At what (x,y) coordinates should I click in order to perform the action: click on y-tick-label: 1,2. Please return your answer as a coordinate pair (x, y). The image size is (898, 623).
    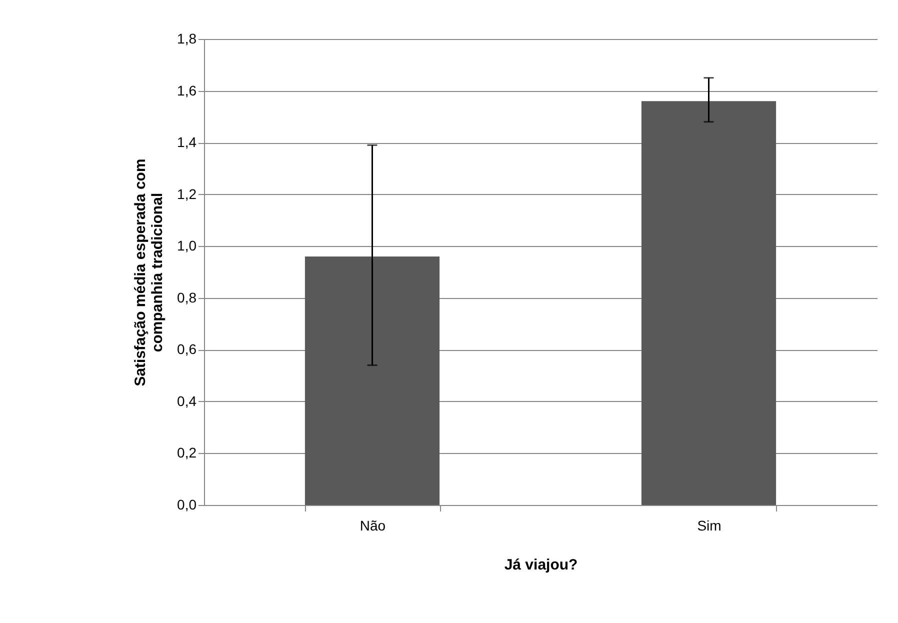
    Looking at the image, I should click on (187, 194).